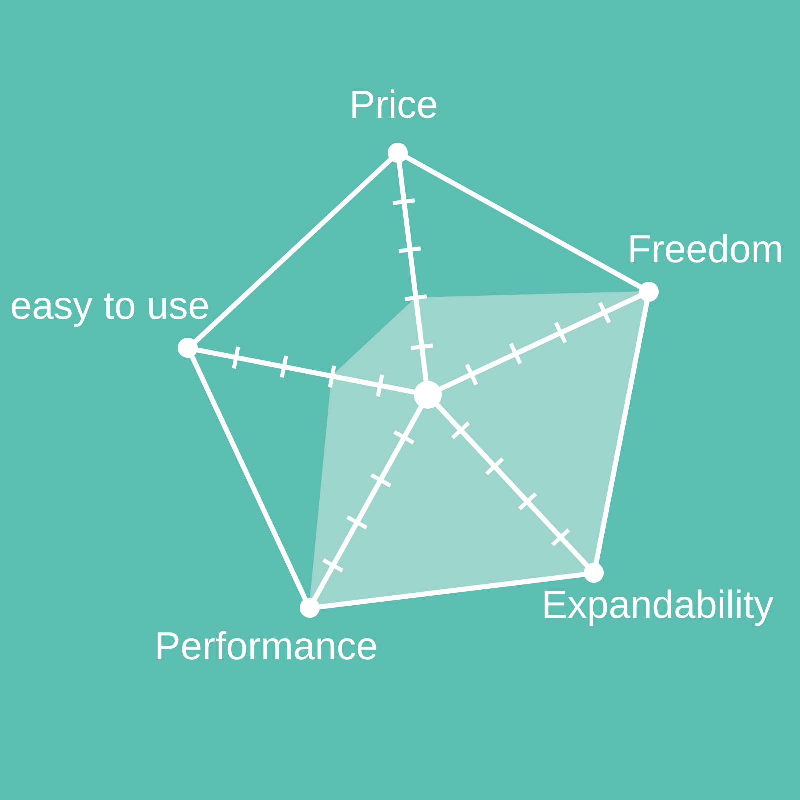 This screenshot has width=800, height=800. Describe the element at coordinates (266, 646) in the screenshot. I see `spoke-label: Performance` at that location.